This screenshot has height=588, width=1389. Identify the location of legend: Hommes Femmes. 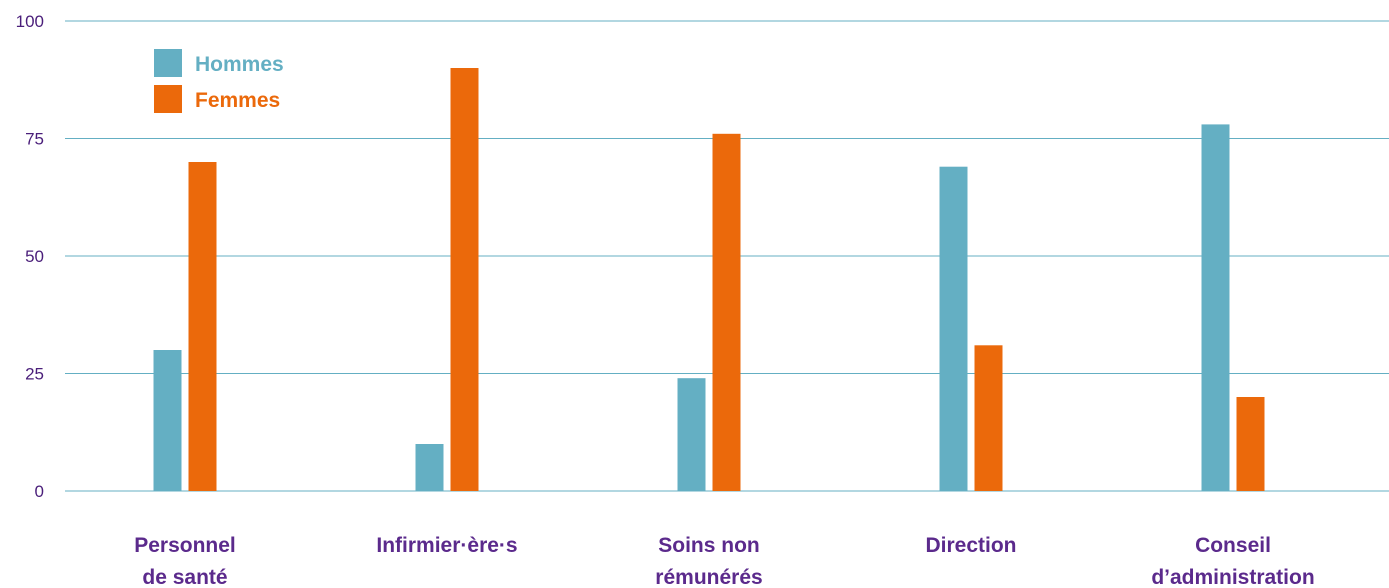
(219, 81).